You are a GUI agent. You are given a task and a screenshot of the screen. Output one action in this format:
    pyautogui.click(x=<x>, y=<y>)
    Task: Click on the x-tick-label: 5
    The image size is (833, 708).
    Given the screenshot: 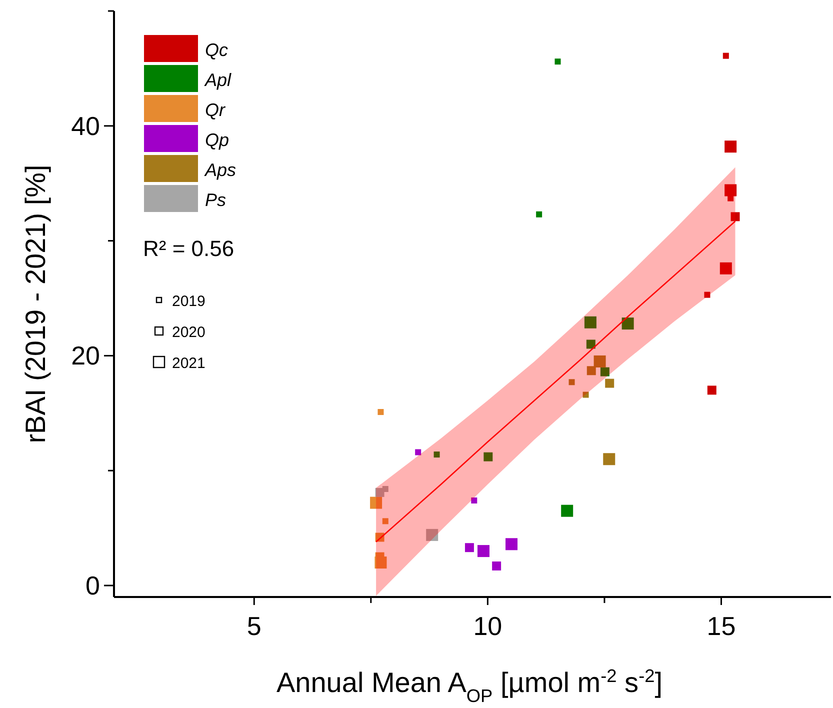 What is the action you would take?
    pyautogui.click(x=254, y=626)
    